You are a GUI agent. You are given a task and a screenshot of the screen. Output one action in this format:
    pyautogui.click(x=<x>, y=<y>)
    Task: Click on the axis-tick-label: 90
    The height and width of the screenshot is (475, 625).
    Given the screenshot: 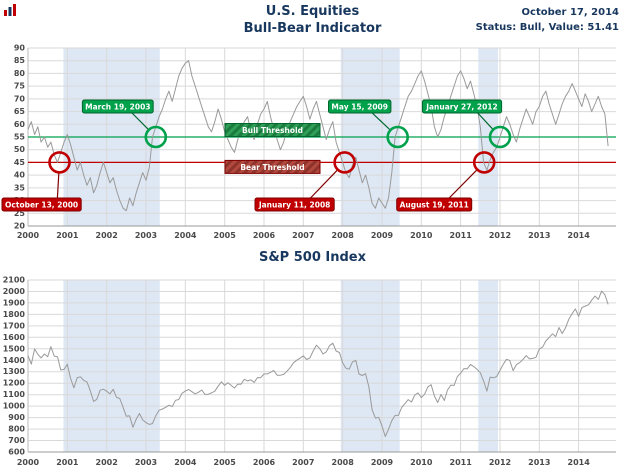 What is the action you would take?
    pyautogui.click(x=20, y=48)
    